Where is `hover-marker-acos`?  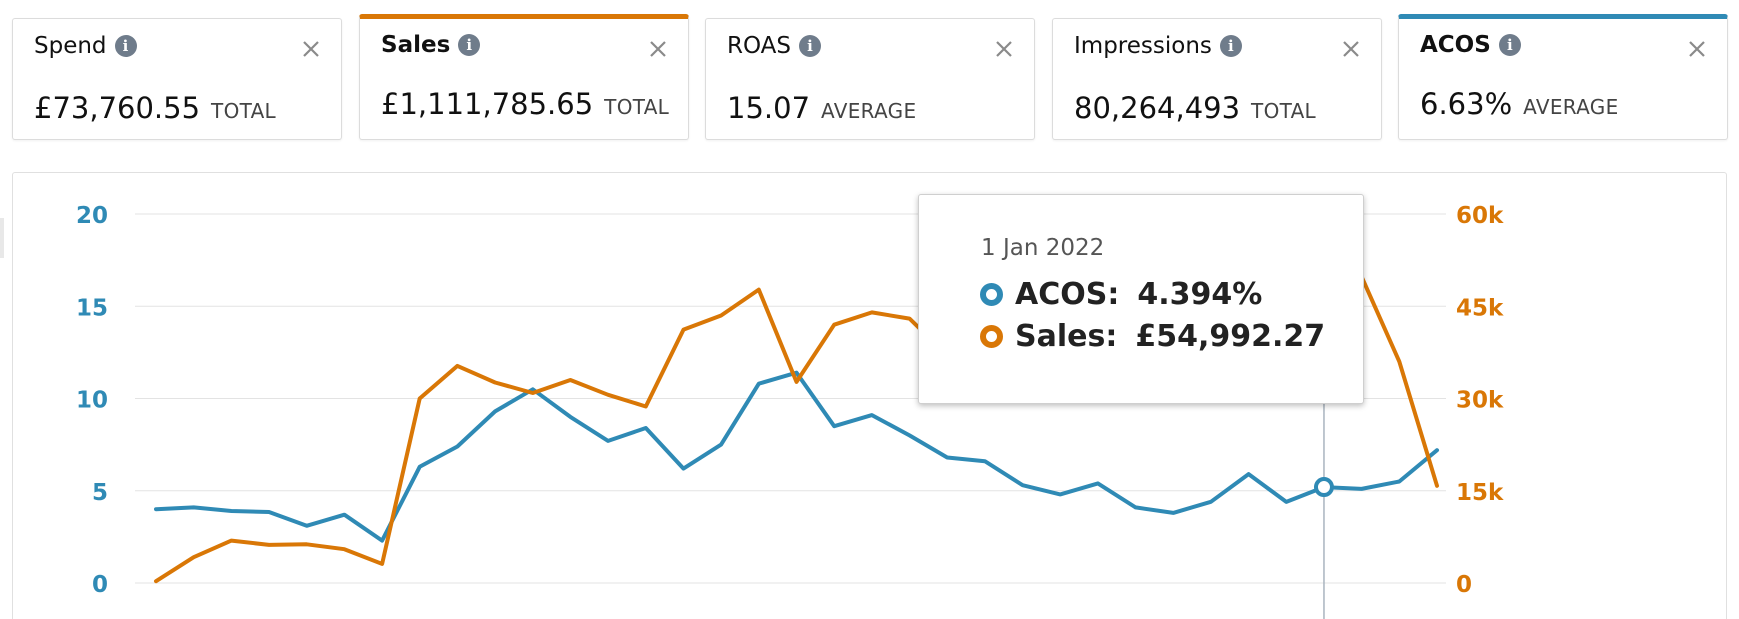
hover-marker-acos is located at coordinates (1323, 487).